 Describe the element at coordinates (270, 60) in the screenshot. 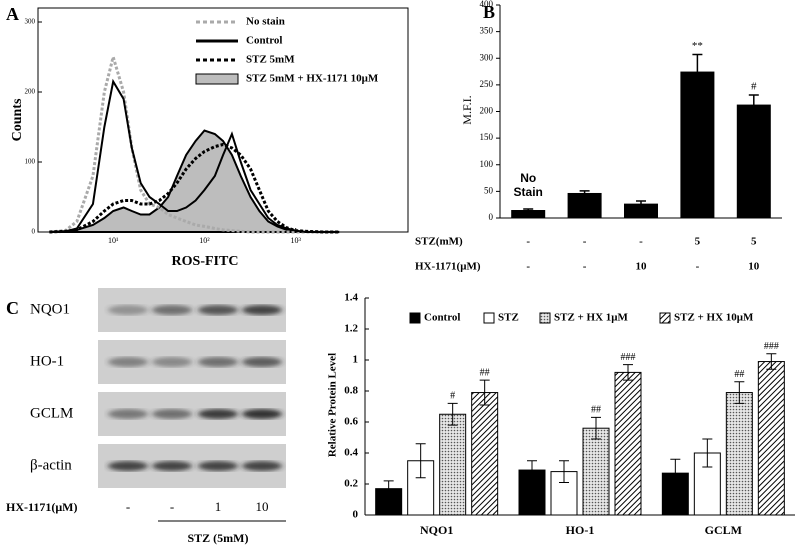

I see `legend-label: STZ 5mM` at that location.